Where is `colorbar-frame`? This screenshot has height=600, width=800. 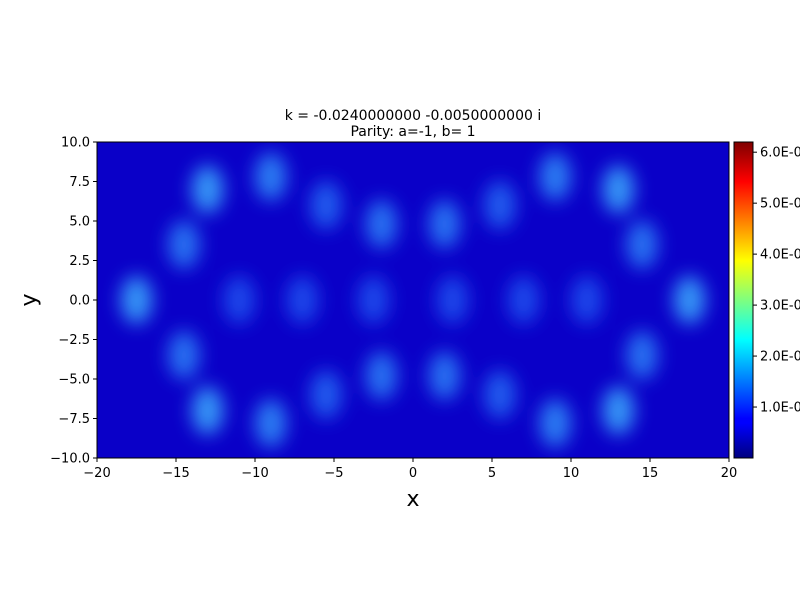 colorbar-frame is located at coordinates (743, 300).